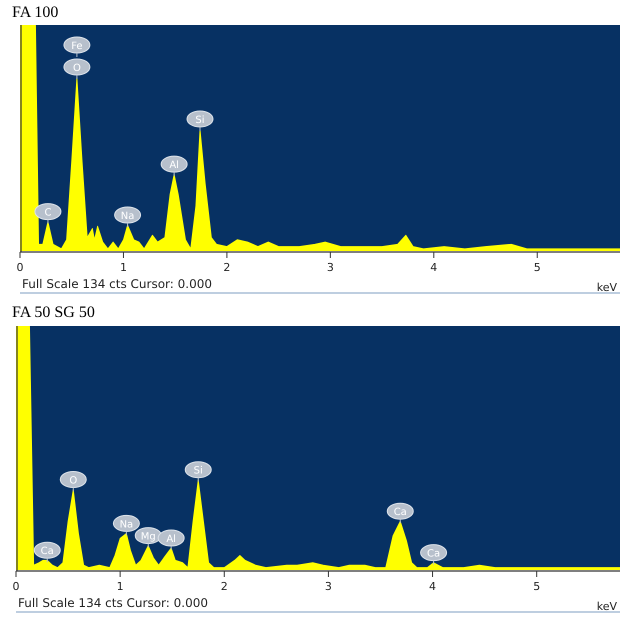  What do you see at coordinates (35, 12) in the screenshot?
I see `chart-title: FA 100` at bounding box center [35, 12].